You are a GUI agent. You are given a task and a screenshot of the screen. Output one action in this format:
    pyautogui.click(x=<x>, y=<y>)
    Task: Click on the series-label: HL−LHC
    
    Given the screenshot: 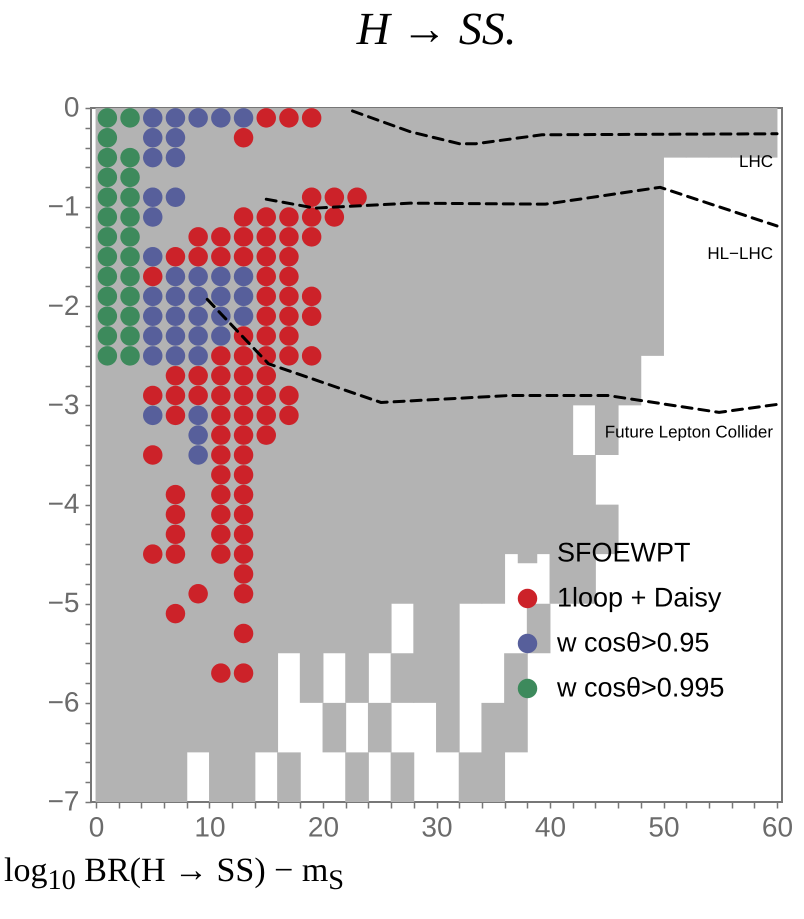 What is the action you would take?
    pyautogui.click(x=740, y=253)
    